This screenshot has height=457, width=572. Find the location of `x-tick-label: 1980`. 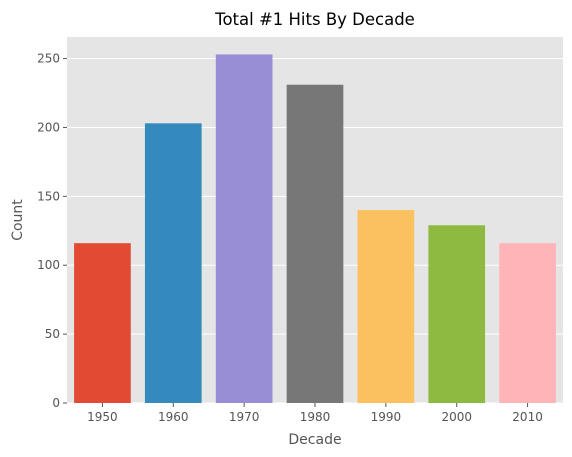

x-tick-label: 1980 is located at coordinates (315, 417).